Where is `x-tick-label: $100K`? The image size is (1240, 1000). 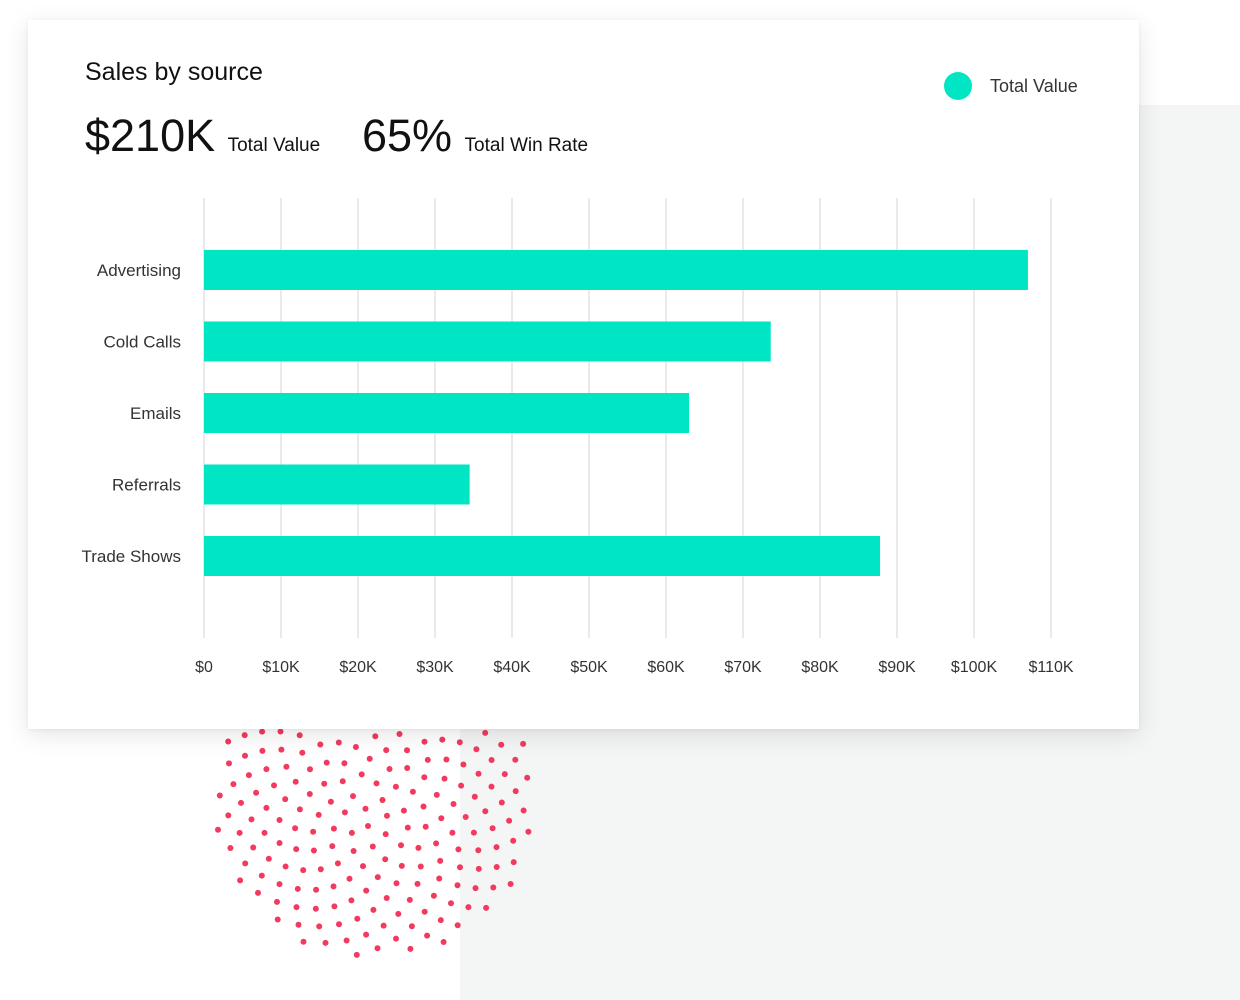
x-tick-label: $100K is located at coordinates (974, 667).